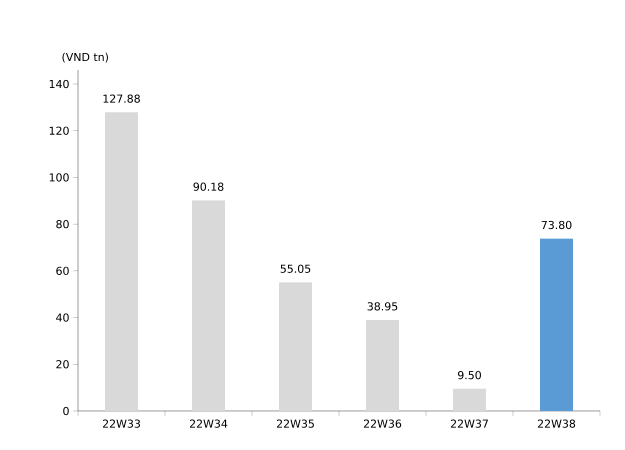  I want to click on y-tick-label: 60, so click(62, 270).